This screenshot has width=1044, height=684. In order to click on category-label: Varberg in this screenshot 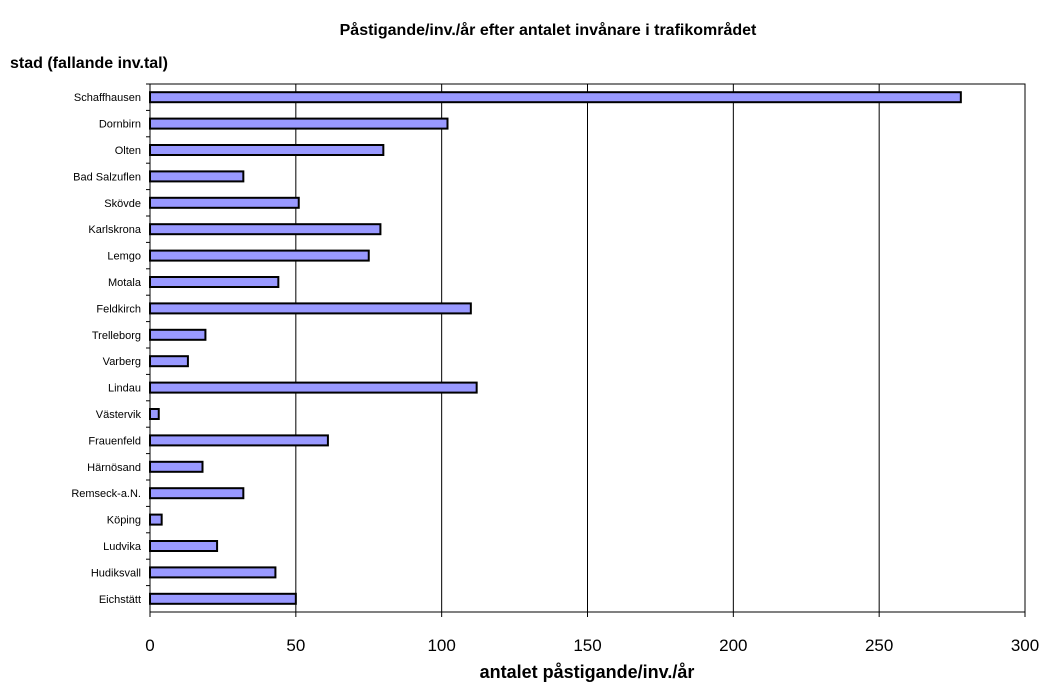, I will do `click(122, 362)`.